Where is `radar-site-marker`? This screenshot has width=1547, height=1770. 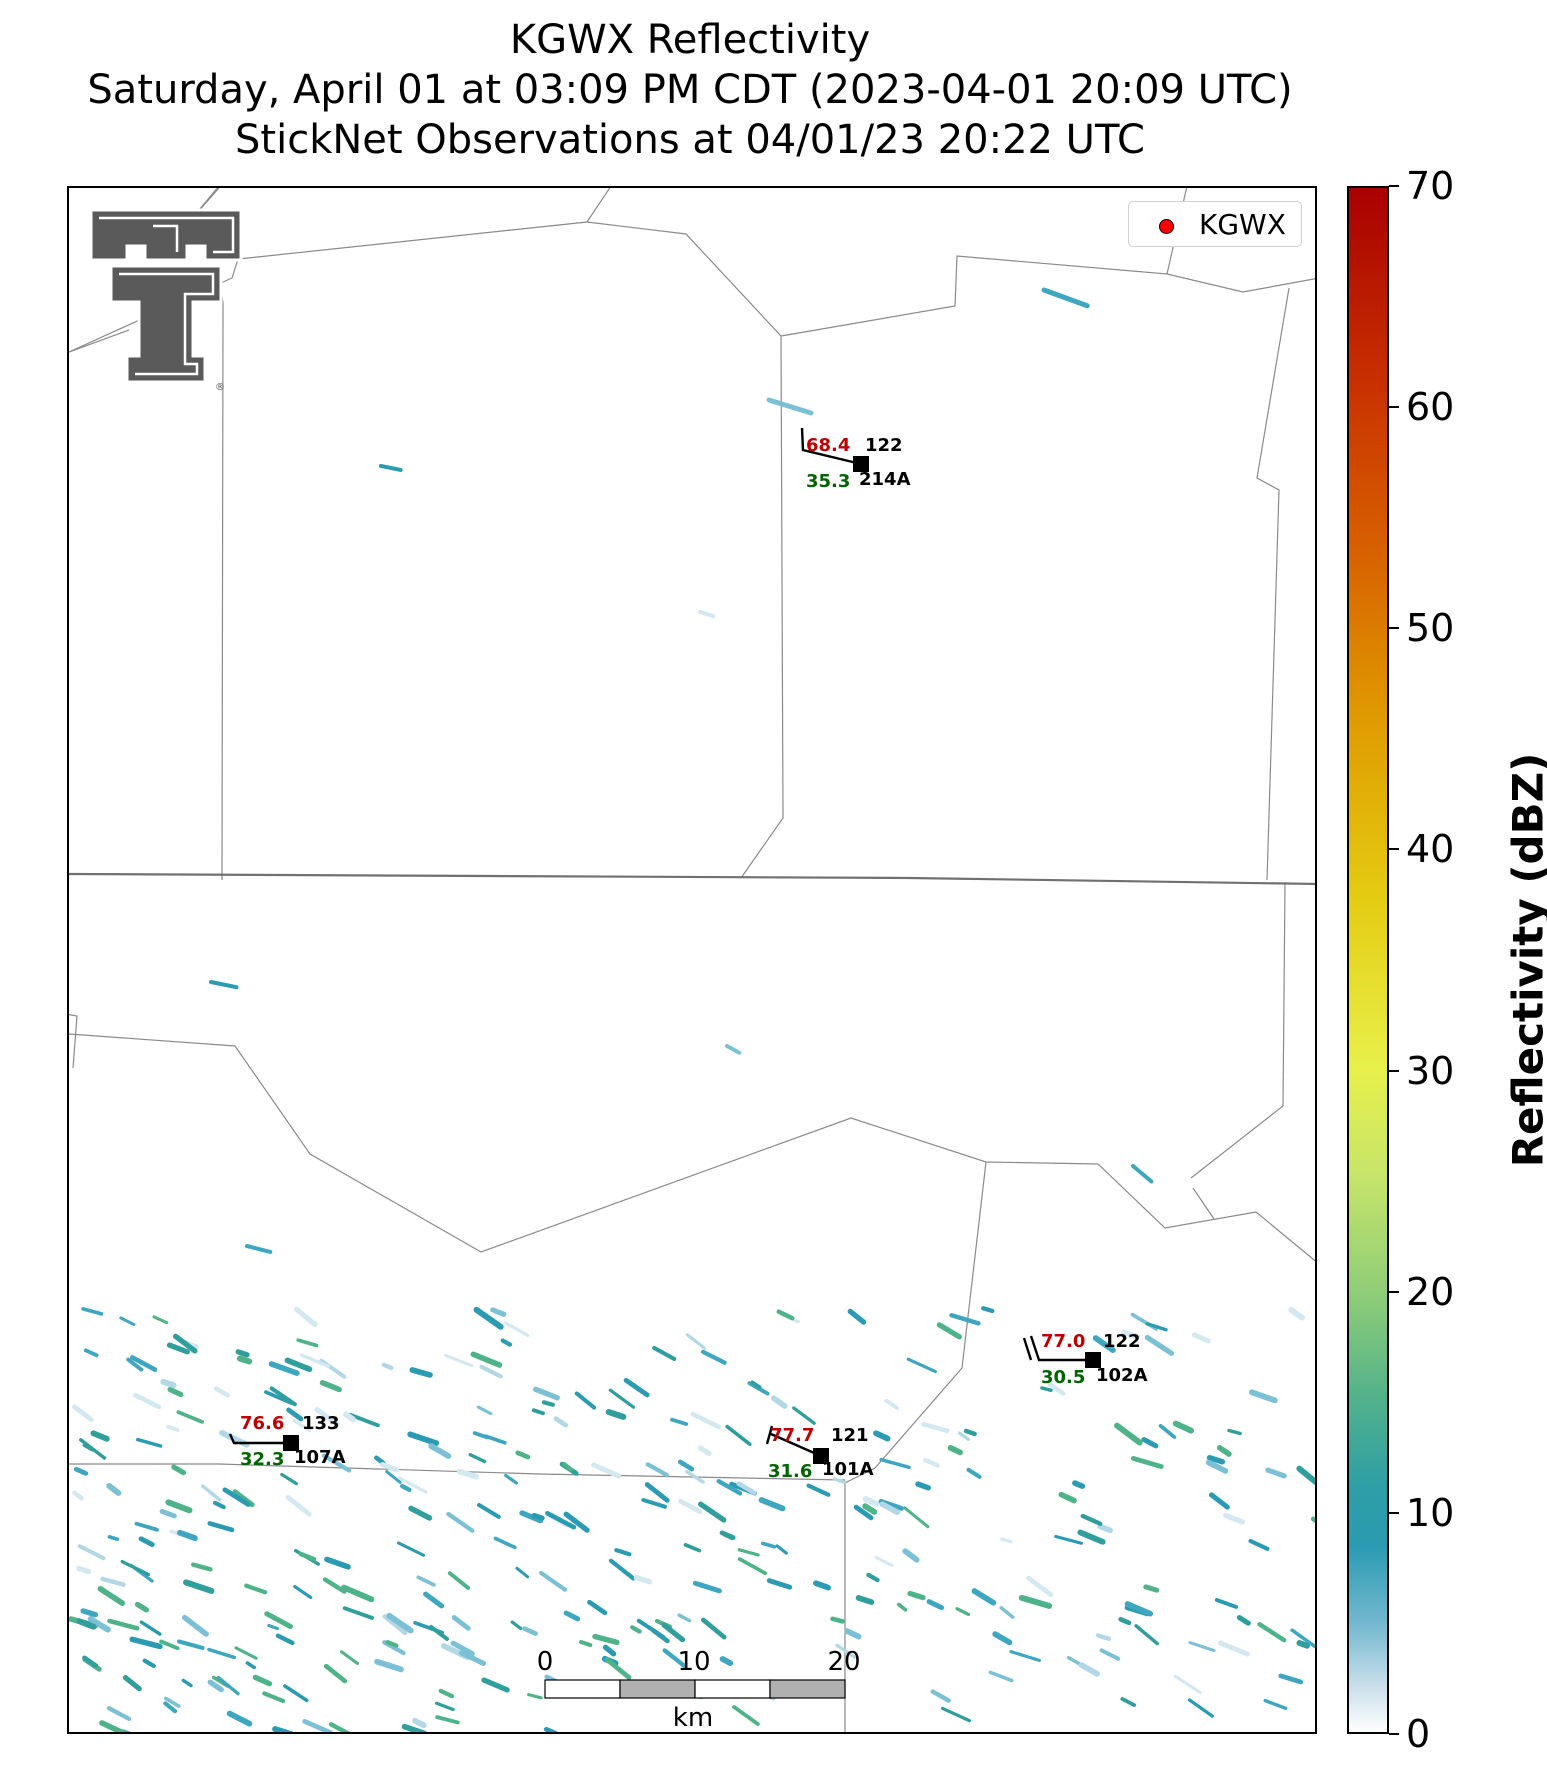 radar-site-marker is located at coordinates (1166, 226).